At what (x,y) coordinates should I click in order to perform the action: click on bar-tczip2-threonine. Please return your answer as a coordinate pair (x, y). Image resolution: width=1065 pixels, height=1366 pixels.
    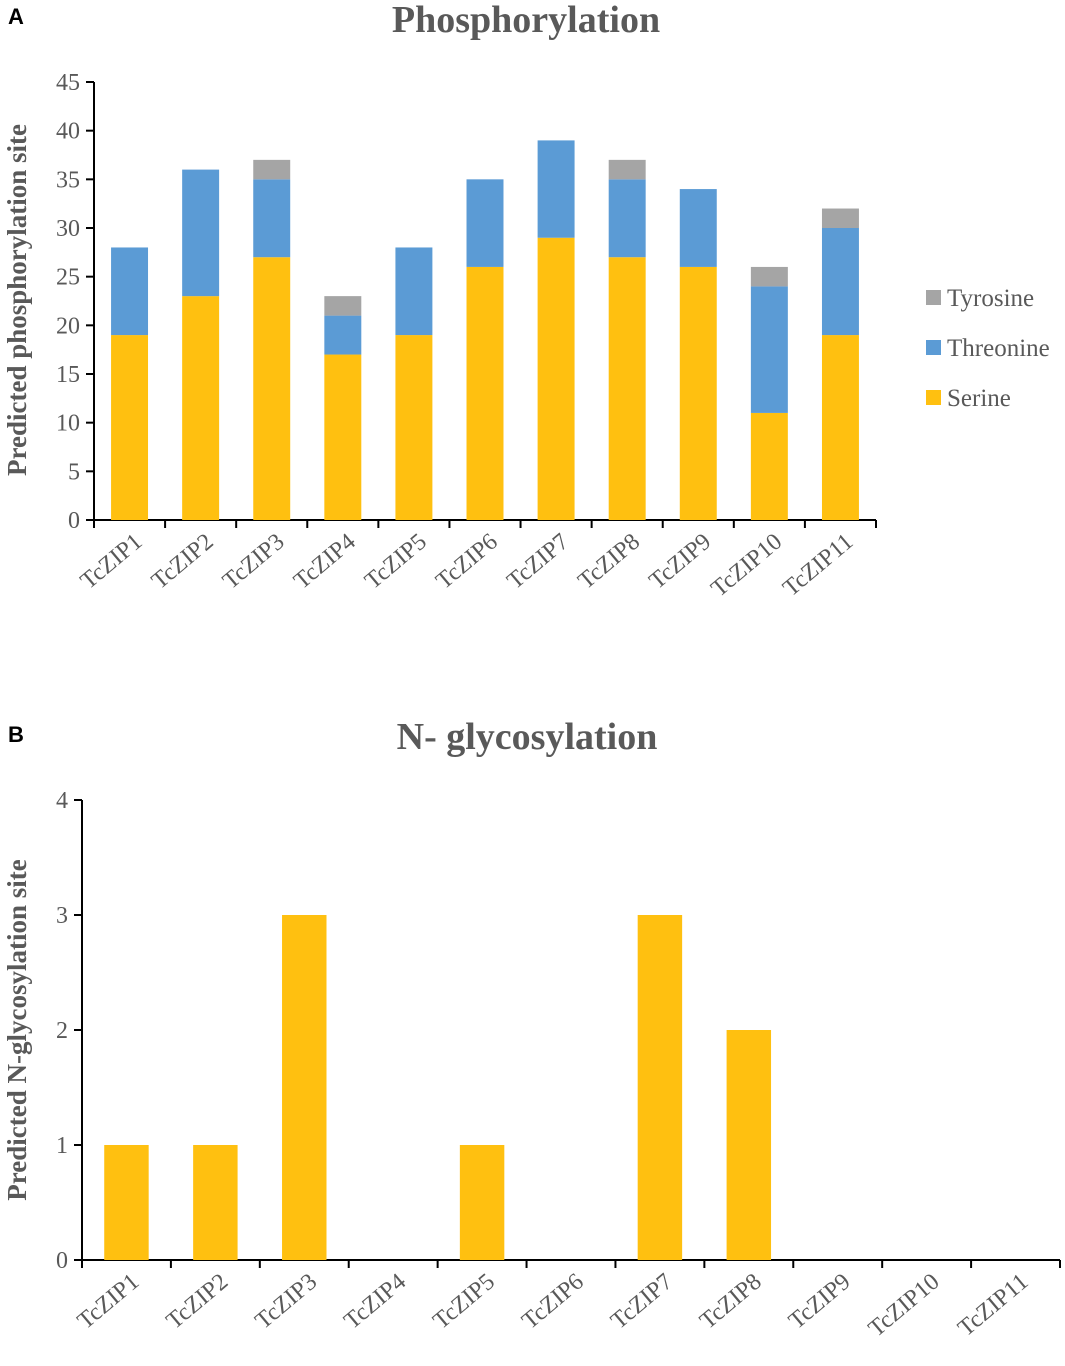
    Looking at the image, I should click on (201, 233).